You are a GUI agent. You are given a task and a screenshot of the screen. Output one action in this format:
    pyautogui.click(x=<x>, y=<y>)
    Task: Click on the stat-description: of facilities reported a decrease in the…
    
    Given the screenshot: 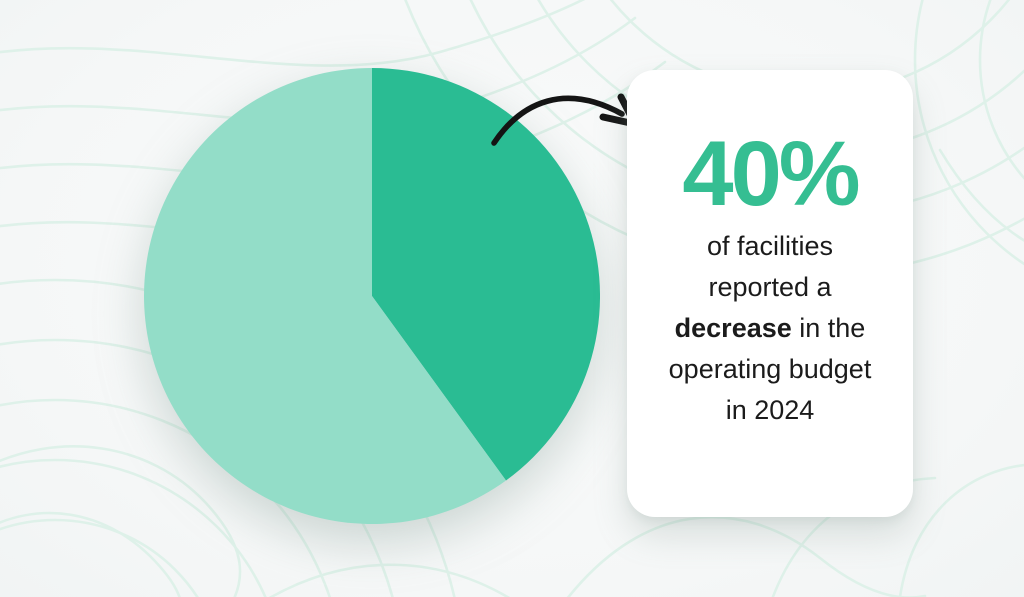 What is the action you would take?
    pyautogui.click(x=770, y=328)
    